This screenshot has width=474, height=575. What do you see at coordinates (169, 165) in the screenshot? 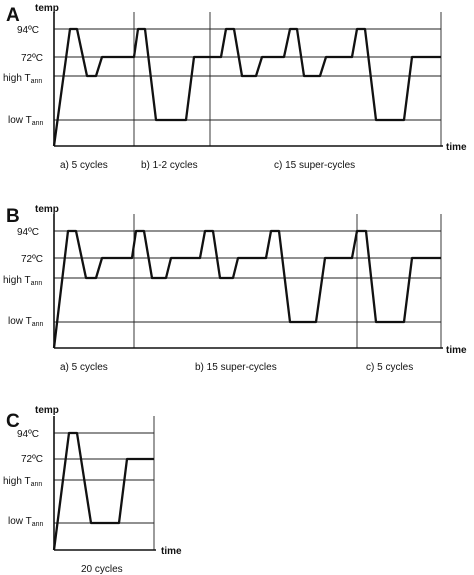
I see `panel-a-caption-2: b) 1-2 cycles` at bounding box center [169, 165].